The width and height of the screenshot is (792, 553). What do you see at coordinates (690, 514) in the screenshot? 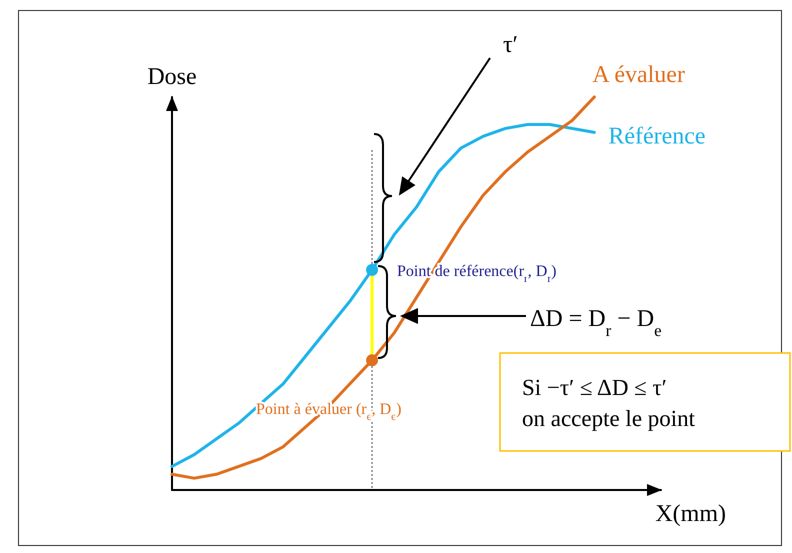
I see `x-axis-title: X(mm)` at bounding box center [690, 514].